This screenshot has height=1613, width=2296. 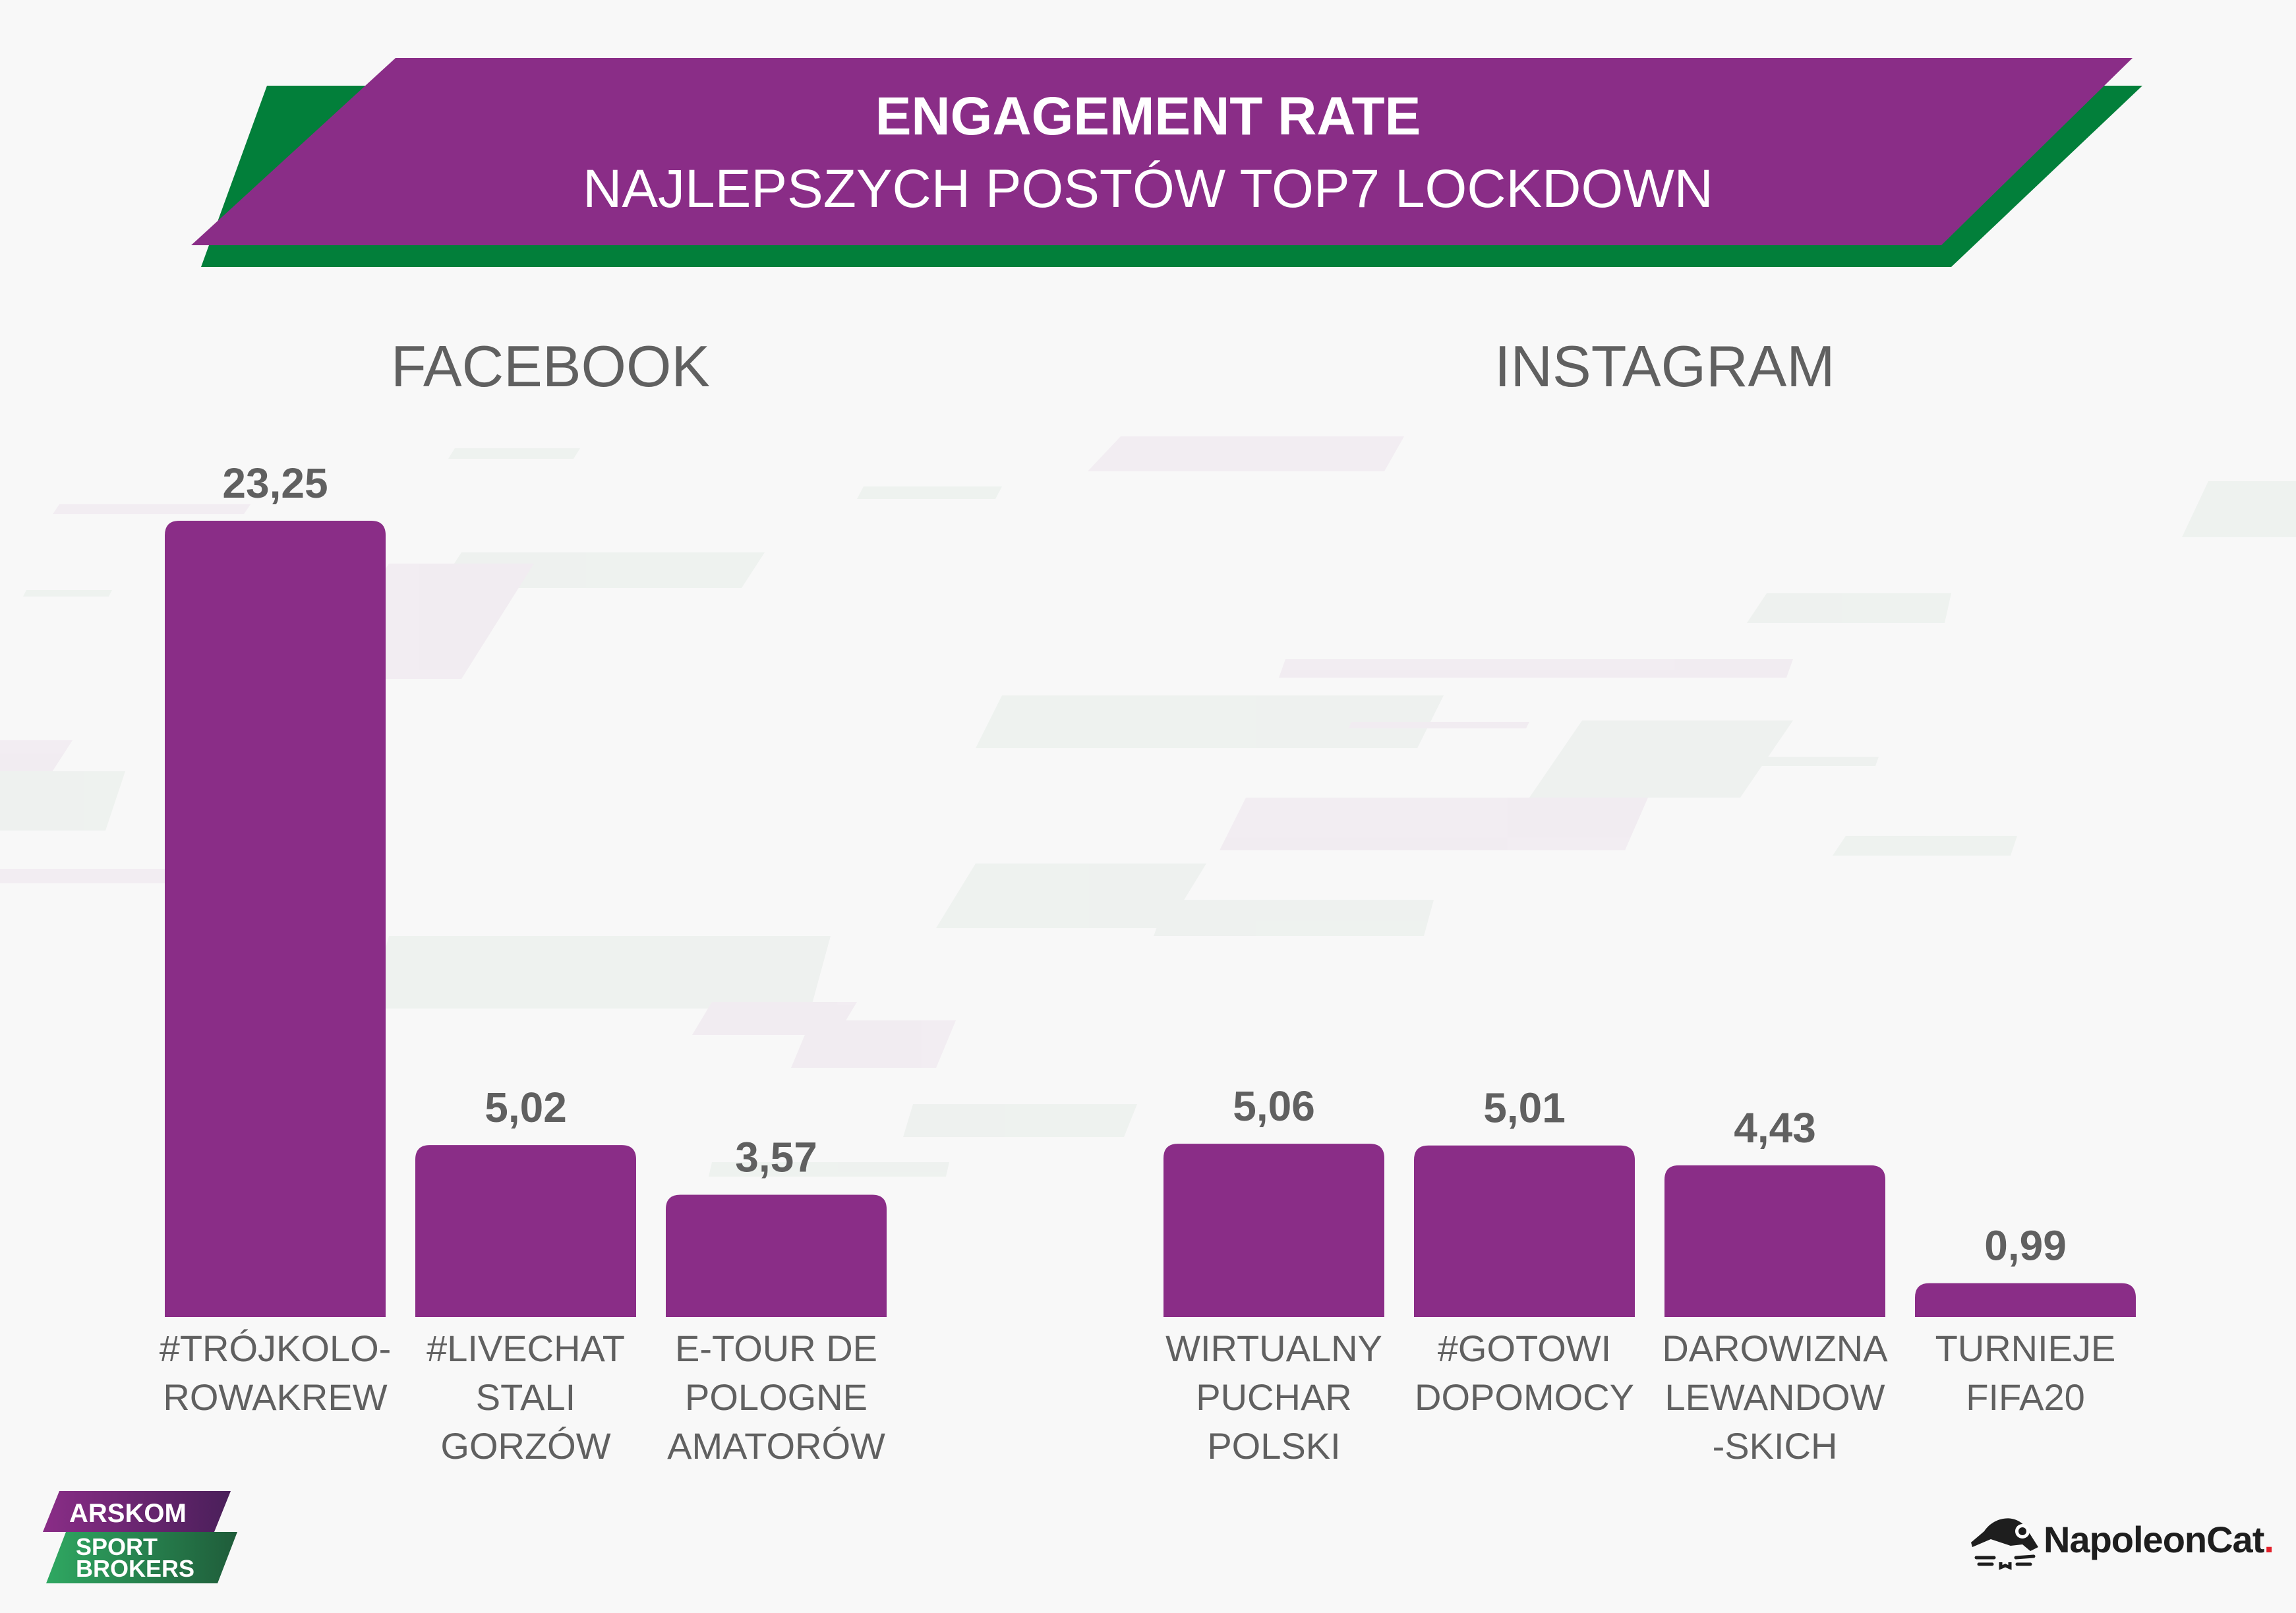 What do you see at coordinates (1273, 1397) in the screenshot?
I see `instagram-category-label-1: PUCHAR` at bounding box center [1273, 1397].